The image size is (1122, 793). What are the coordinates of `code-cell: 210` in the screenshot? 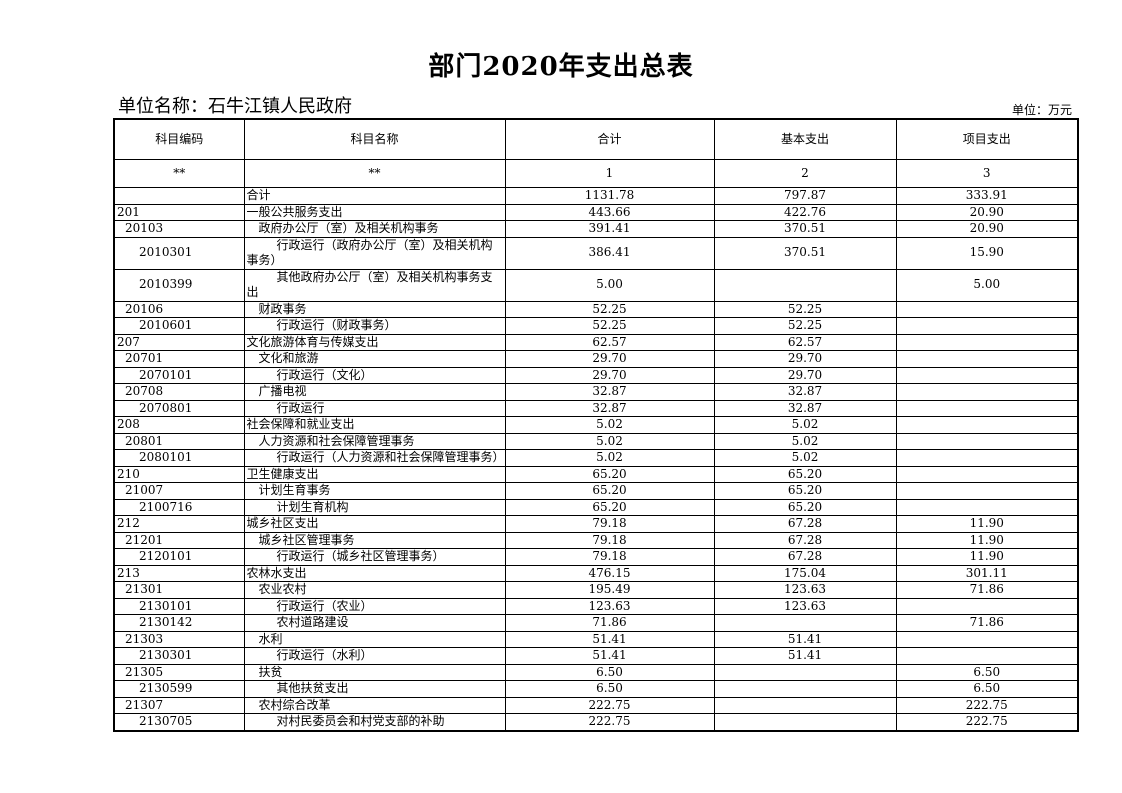 It's located at (179, 474).